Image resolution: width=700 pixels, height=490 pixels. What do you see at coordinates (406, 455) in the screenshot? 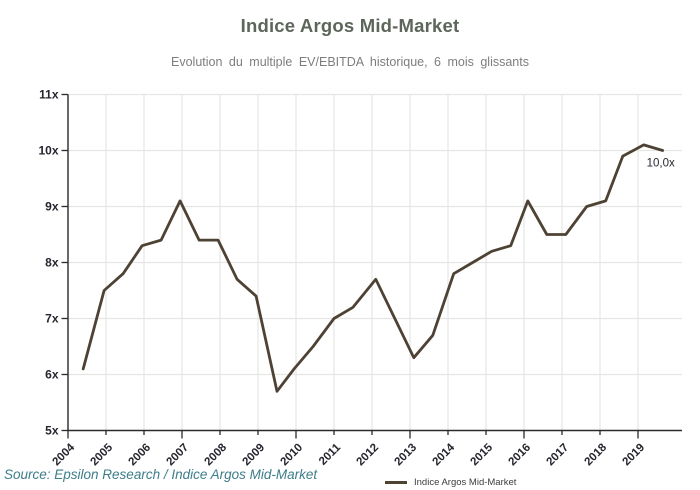
I see `x-tick-label: 2013` at bounding box center [406, 455].